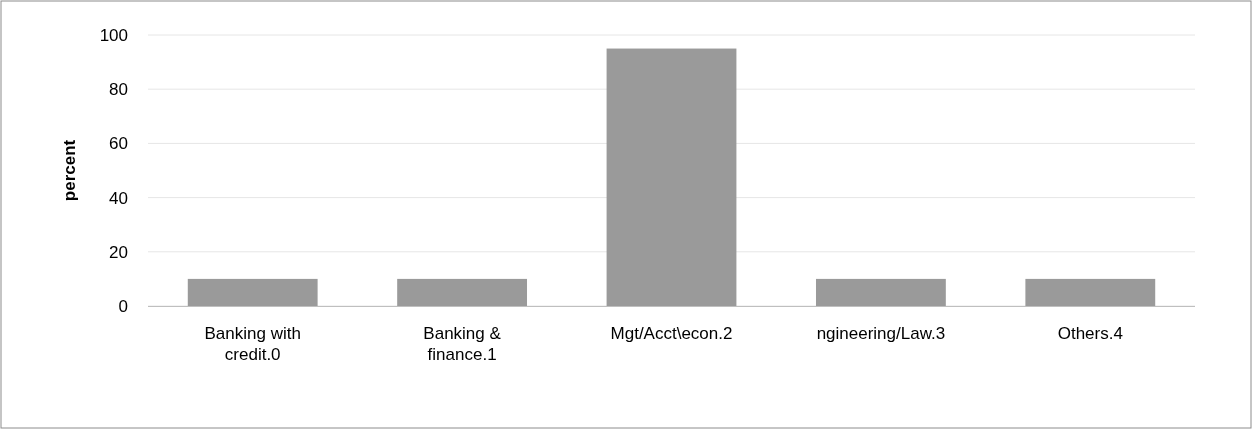 The width and height of the screenshot is (1253, 430). What do you see at coordinates (881, 333) in the screenshot?
I see `x-tick-label: ngineering/Law.3` at bounding box center [881, 333].